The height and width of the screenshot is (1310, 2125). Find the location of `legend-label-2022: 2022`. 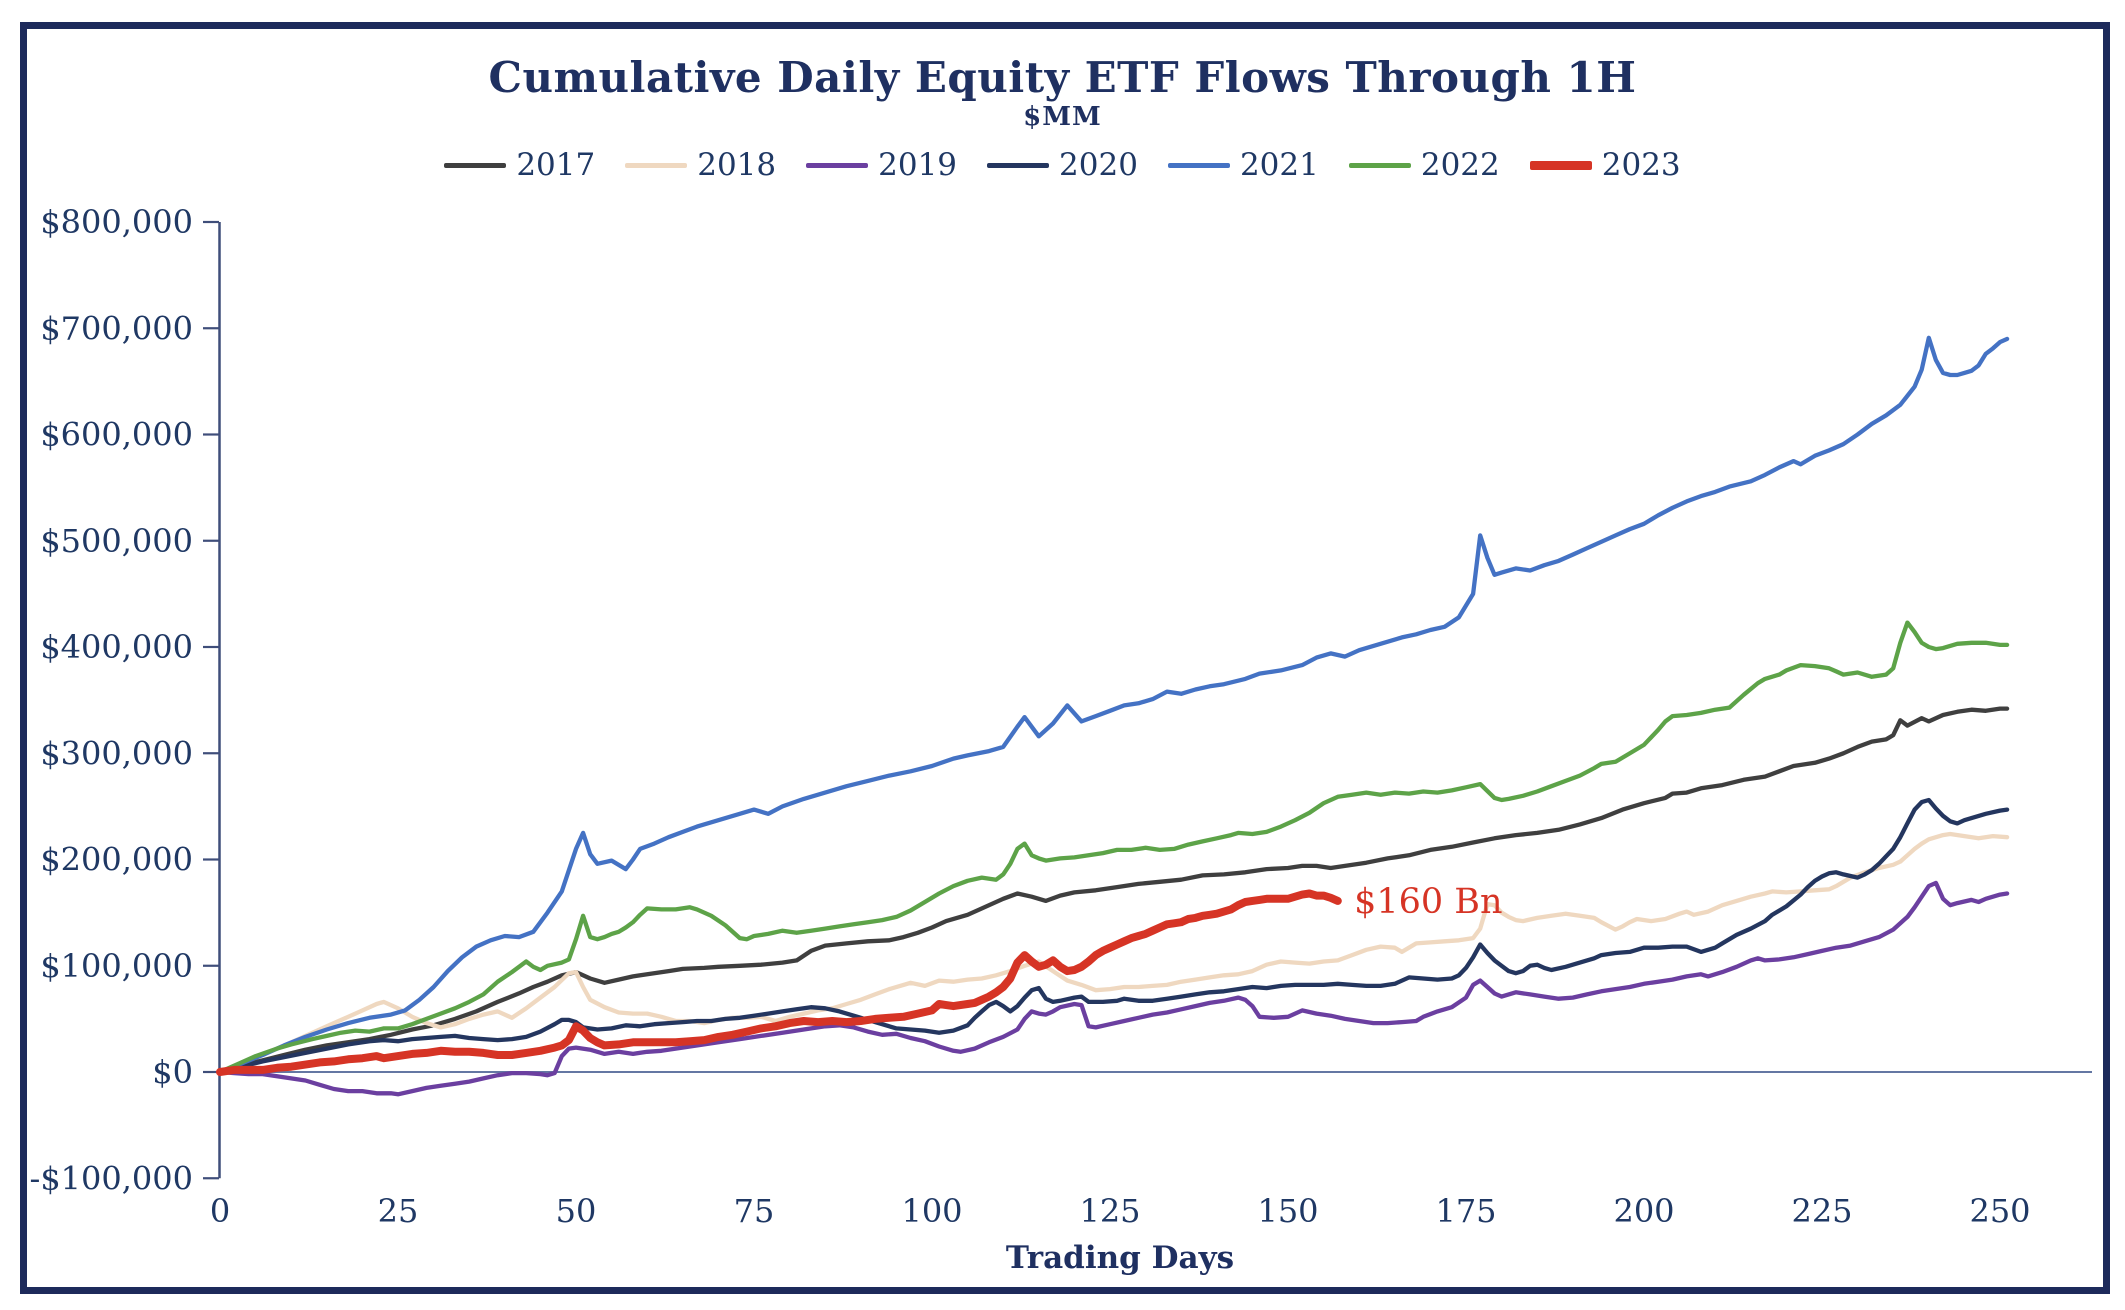

legend-label-2022: 2022 is located at coordinates (1460, 165).